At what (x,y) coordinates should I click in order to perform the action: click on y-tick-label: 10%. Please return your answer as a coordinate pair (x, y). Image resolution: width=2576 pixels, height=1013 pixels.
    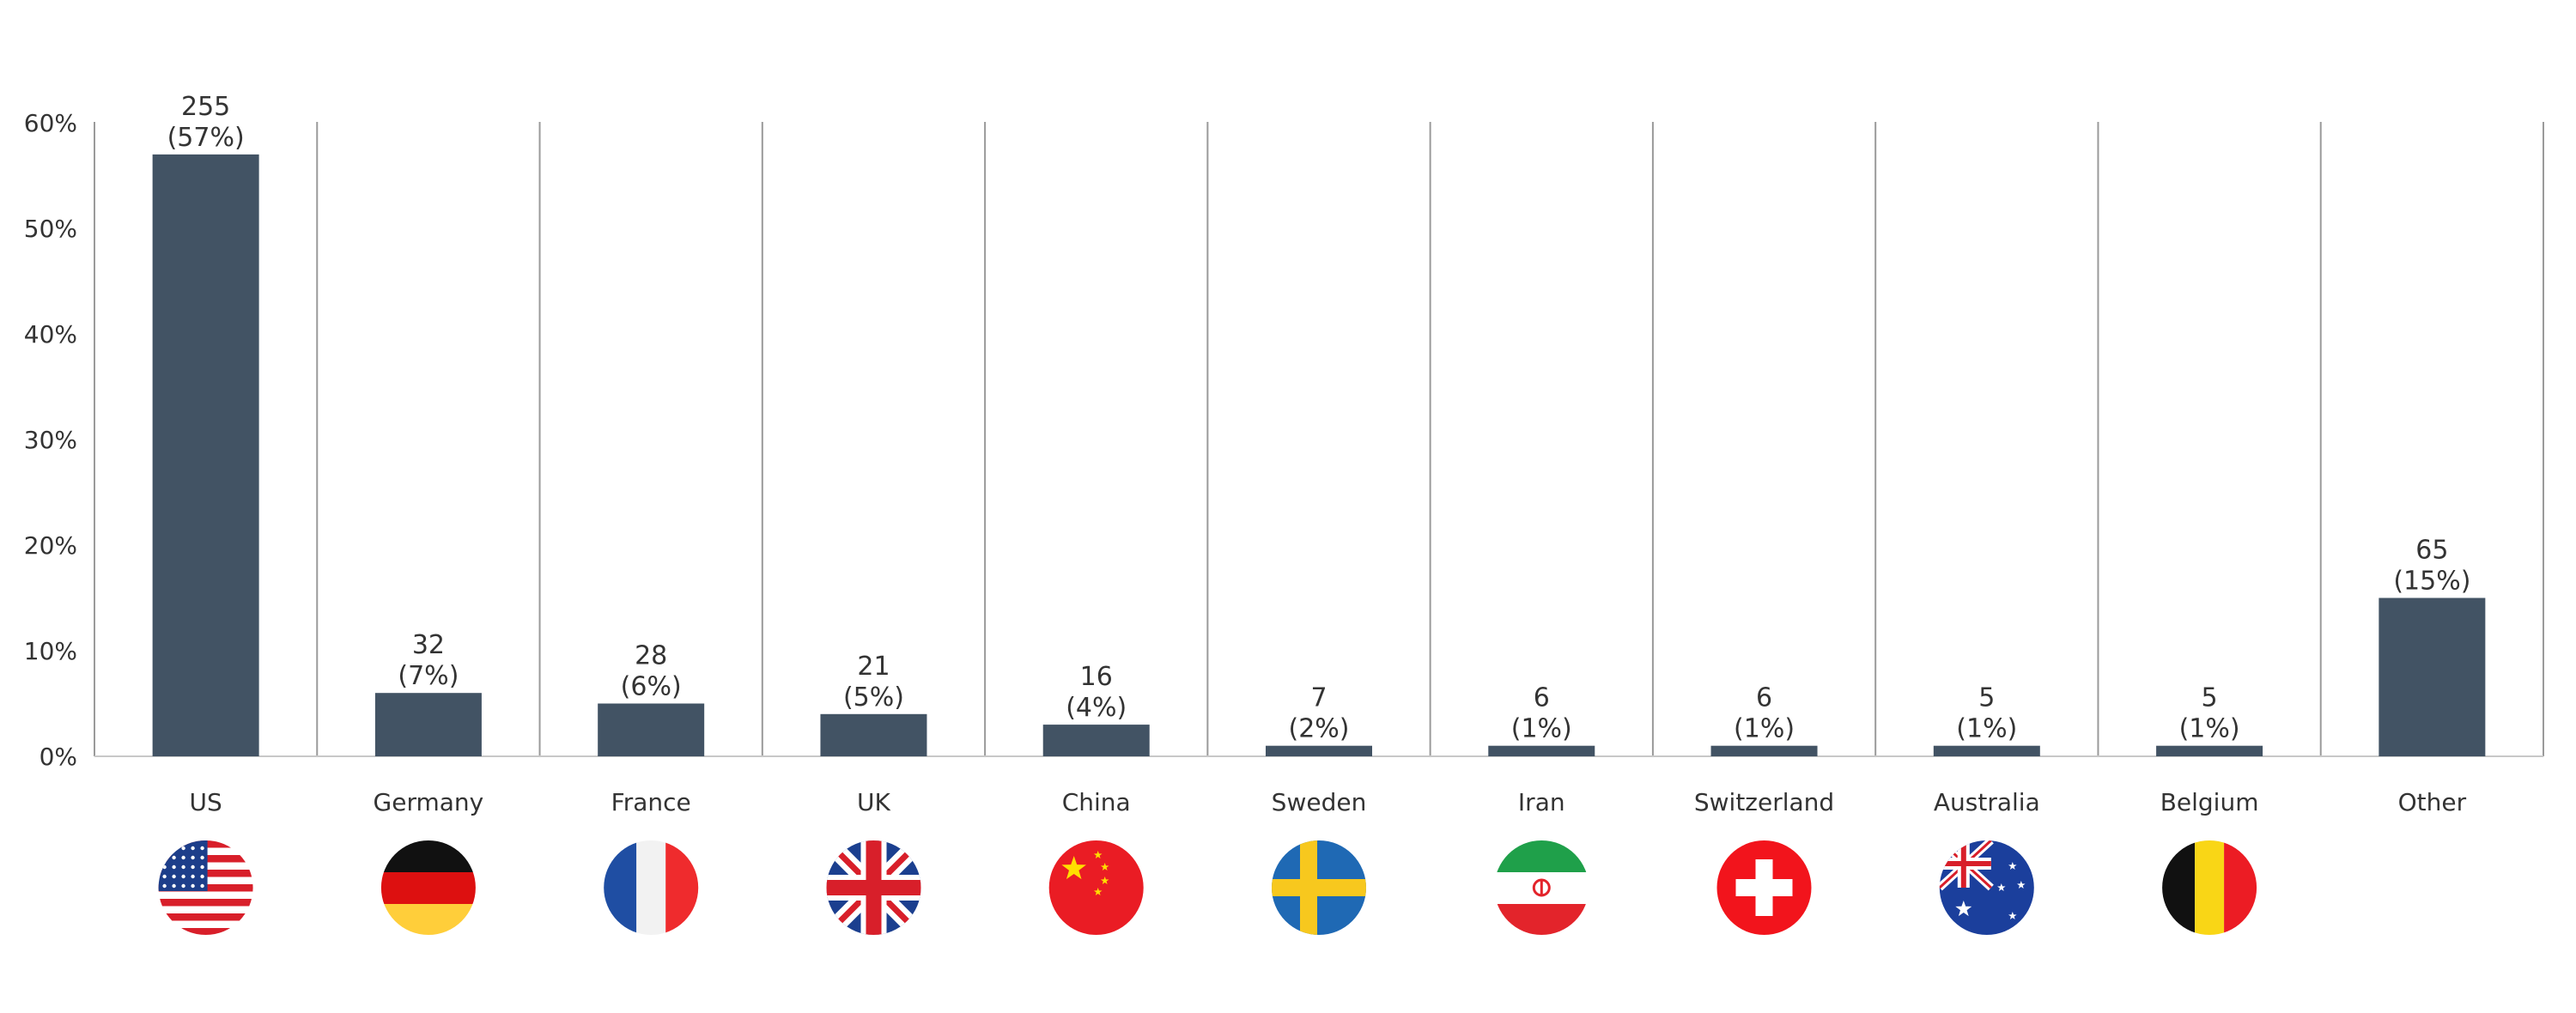
    Looking at the image, I should click on (50, 651).